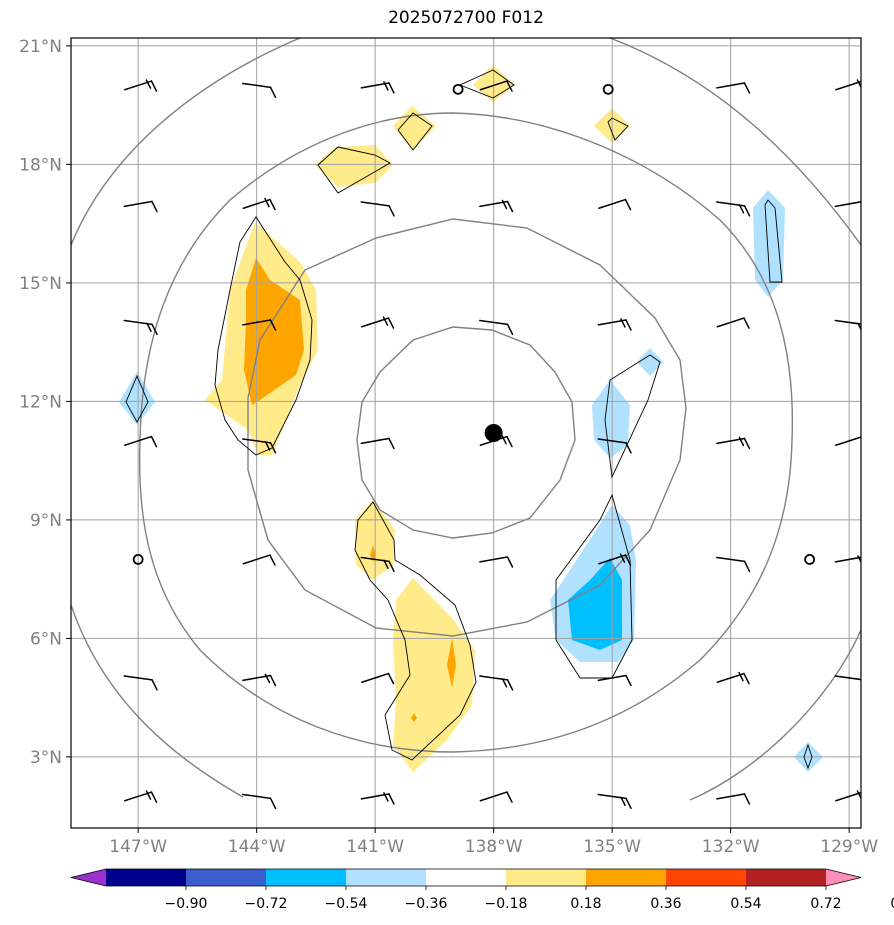  Describe the element at coordinates (257, 847) in the screenshot. I see `x-tick-label: 144°W` at that location.